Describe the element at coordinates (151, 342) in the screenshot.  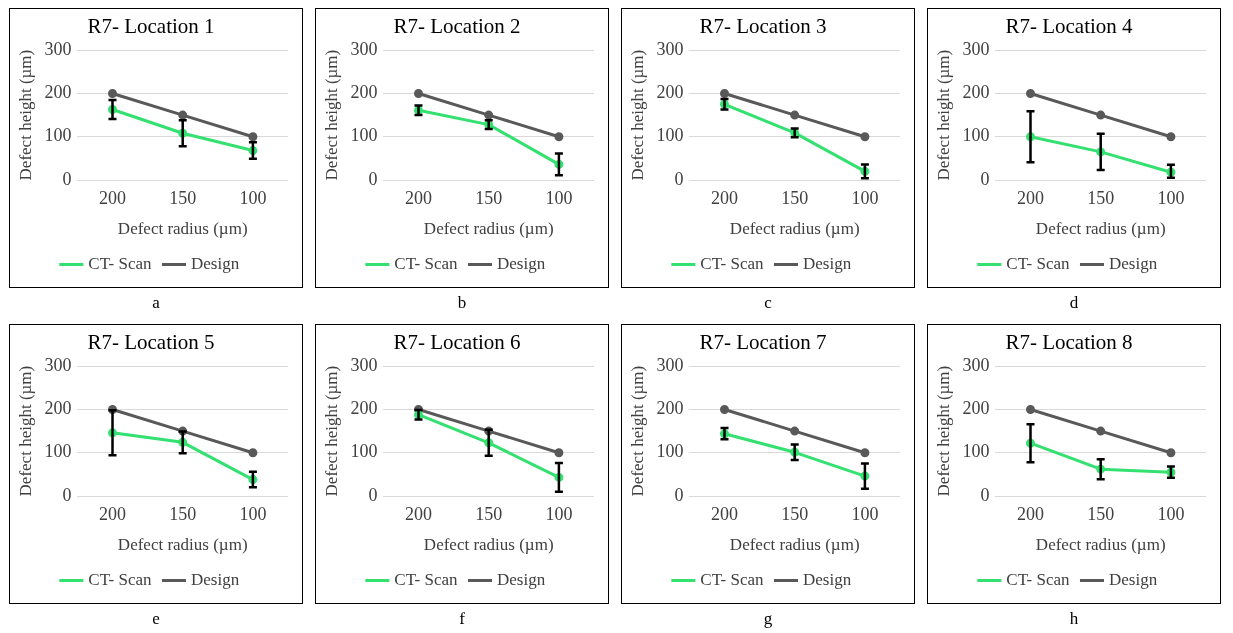
I see `chart-title: R7- Location 5` at that location.